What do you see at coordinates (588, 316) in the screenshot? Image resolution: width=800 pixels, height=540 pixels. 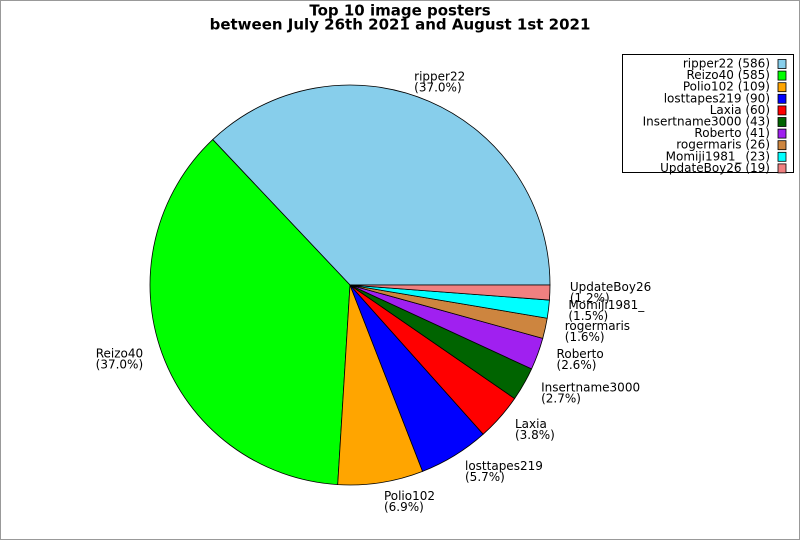 I see `slice-value-label: (1.5%)` at bounding box center [588, 316].